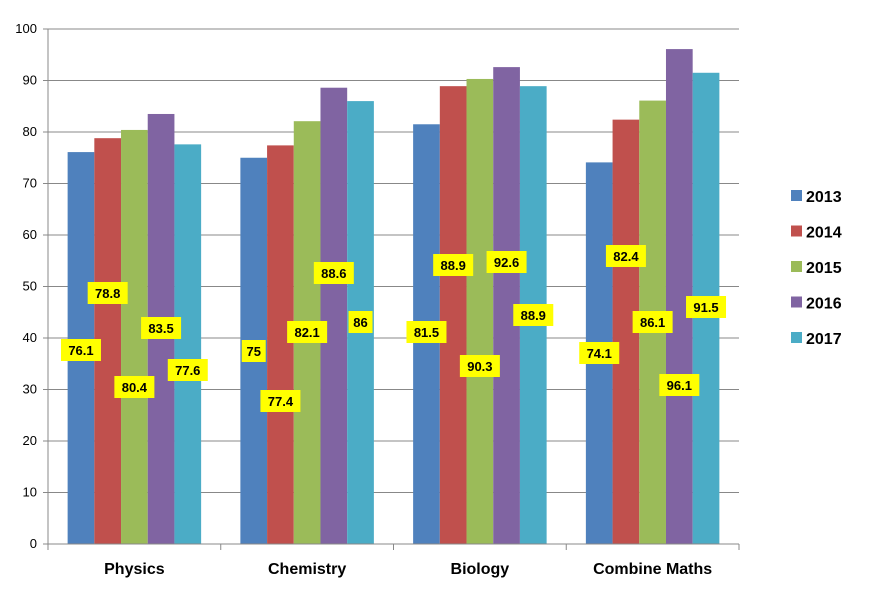 This screenshot has height=601, width=880. I want to click on x-axis: Physics Chemistry Biology Combine Maths, so click(393, 560).